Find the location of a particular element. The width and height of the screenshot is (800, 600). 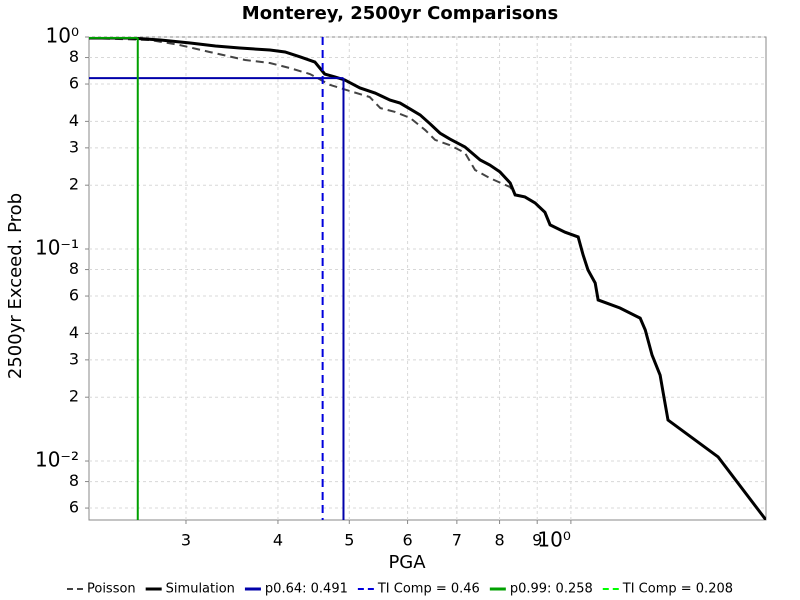

x-tick-label: 10⁰ is located at coordinates (553, 540).